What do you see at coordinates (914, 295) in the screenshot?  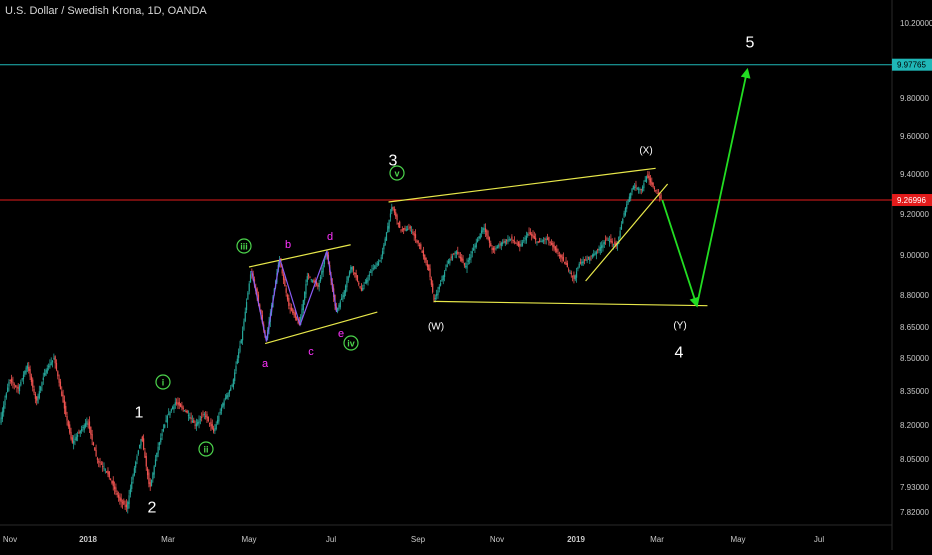 I see `y-tick-label: 8.80000` at bounding box center [914, 295].